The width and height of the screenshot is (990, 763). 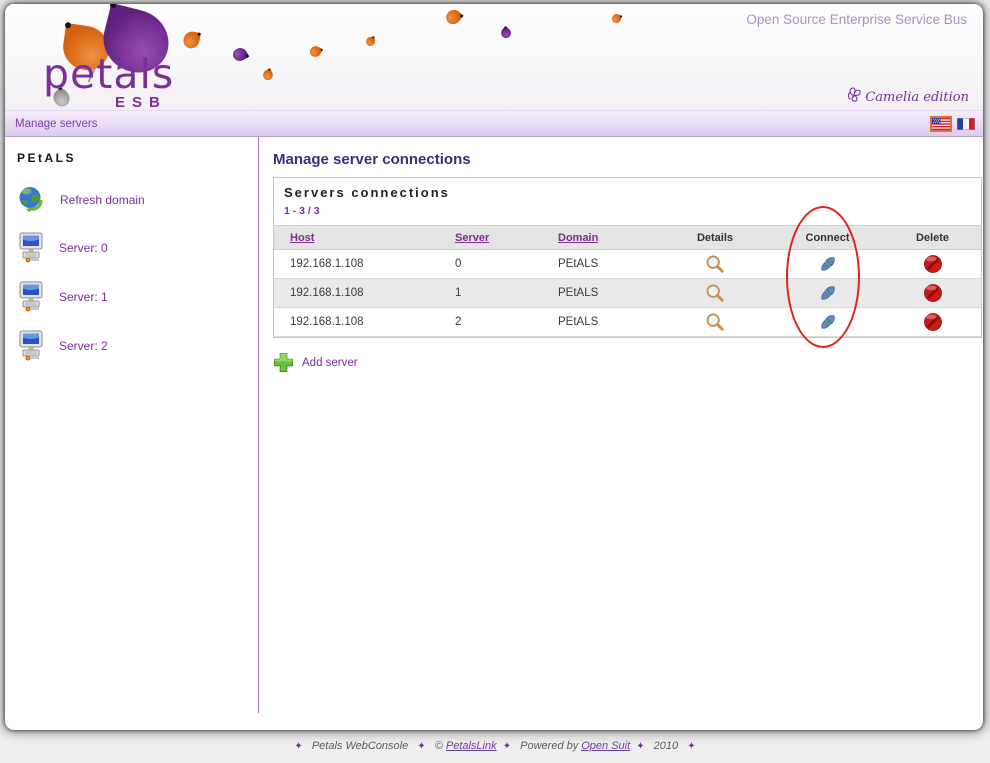 What do you see at coordinates (102, 199) in the screenshot?
I see `refresh-domain-label: Refresh domain` at bounding box center [102, 199].